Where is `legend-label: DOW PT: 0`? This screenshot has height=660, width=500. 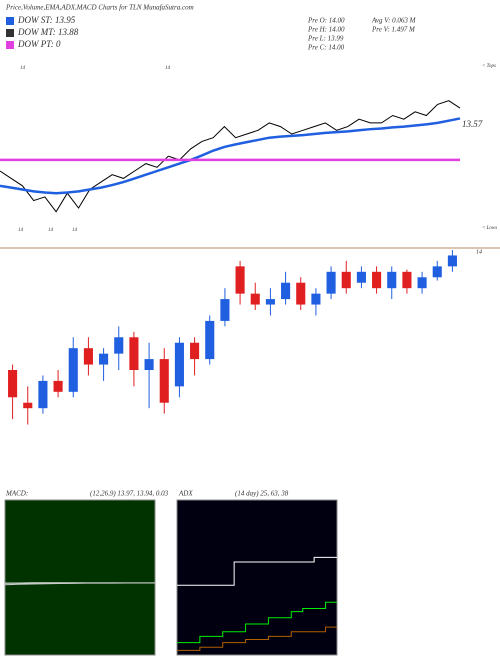
legend-label: DOW PT: 0 is located at coordinates (39, 44).